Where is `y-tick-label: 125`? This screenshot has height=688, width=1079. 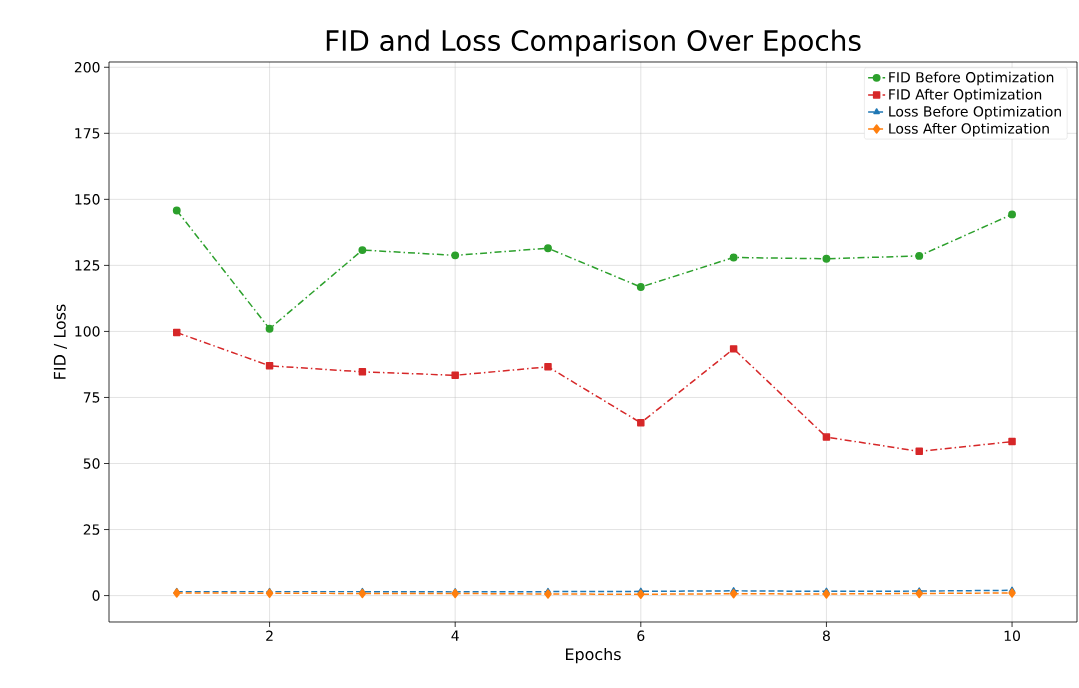
y-tick-label: 125 is located at coordinates (87, 265).